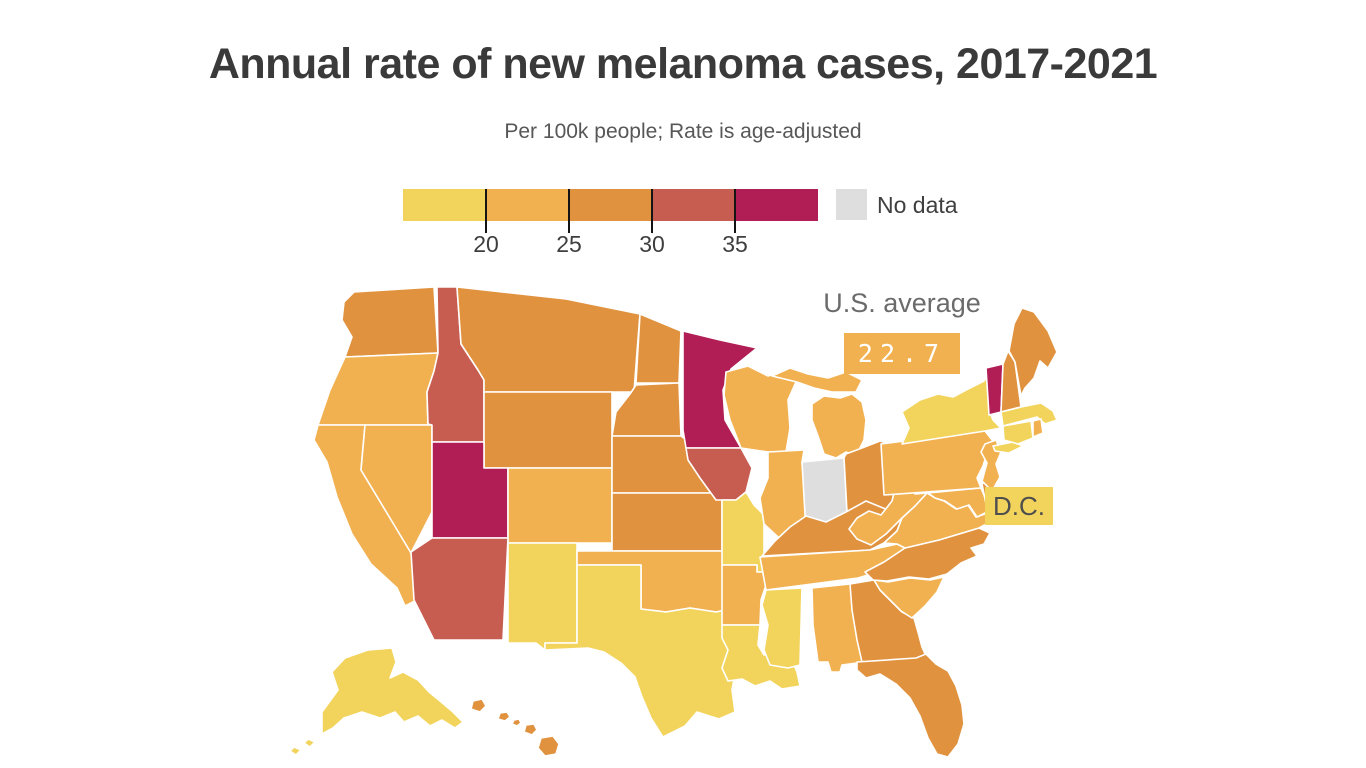 This screenshot has width=1366, height=768. What do you see at coordinates (902, 331) in the screenshot?
I see `us-average-callout: U.S. average 22.7` at bounding box center [902, 331].